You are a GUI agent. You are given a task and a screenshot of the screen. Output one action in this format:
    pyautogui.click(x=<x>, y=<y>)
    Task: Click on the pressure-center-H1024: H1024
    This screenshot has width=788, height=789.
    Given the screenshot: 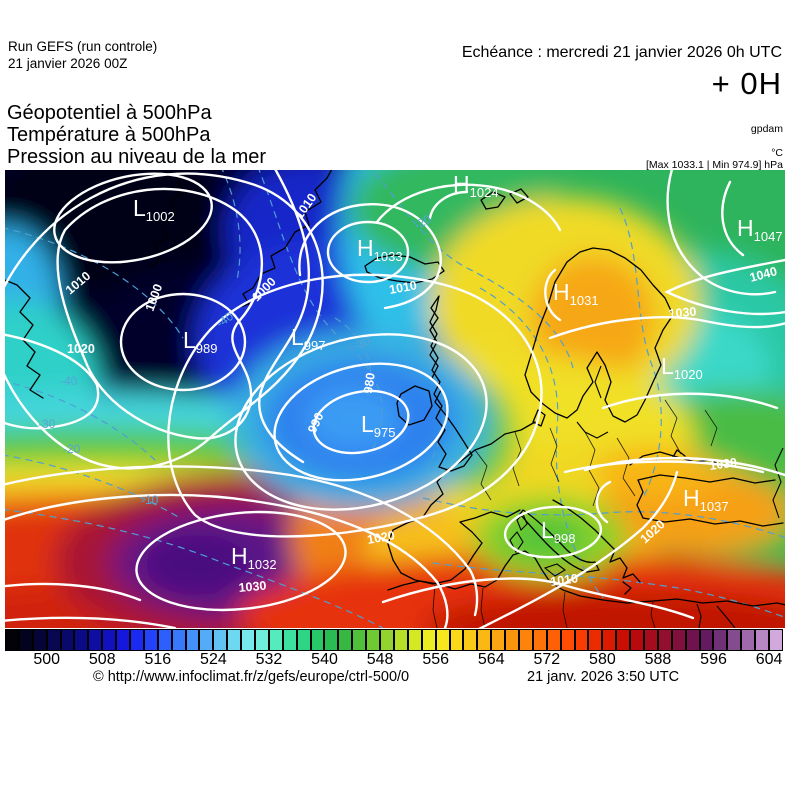 What is the action you would take?
    pyautogui.click(x=476, y=185)
    